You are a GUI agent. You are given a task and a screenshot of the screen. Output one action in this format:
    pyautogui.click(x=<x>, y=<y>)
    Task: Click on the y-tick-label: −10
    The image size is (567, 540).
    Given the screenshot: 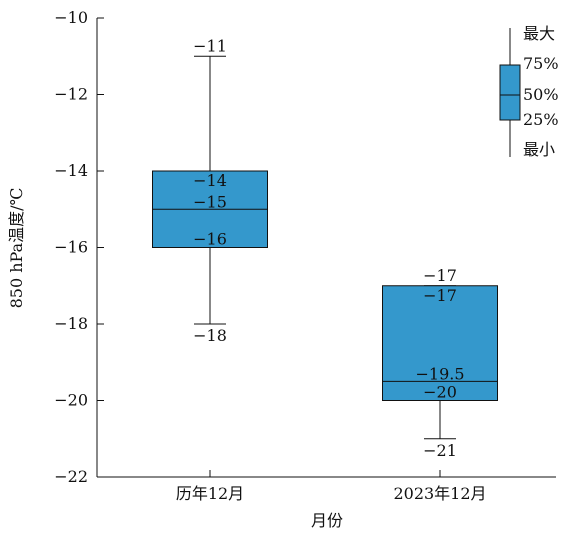 What is the action you would take?
    pyautogui.click(x=71, y=17)
    